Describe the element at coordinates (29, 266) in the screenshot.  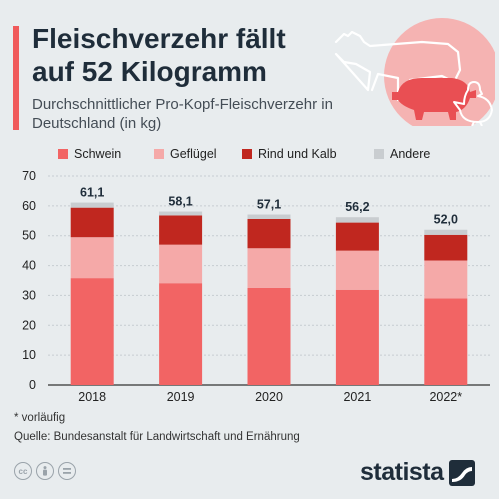
I see `y-tick-label: 40` at that location.